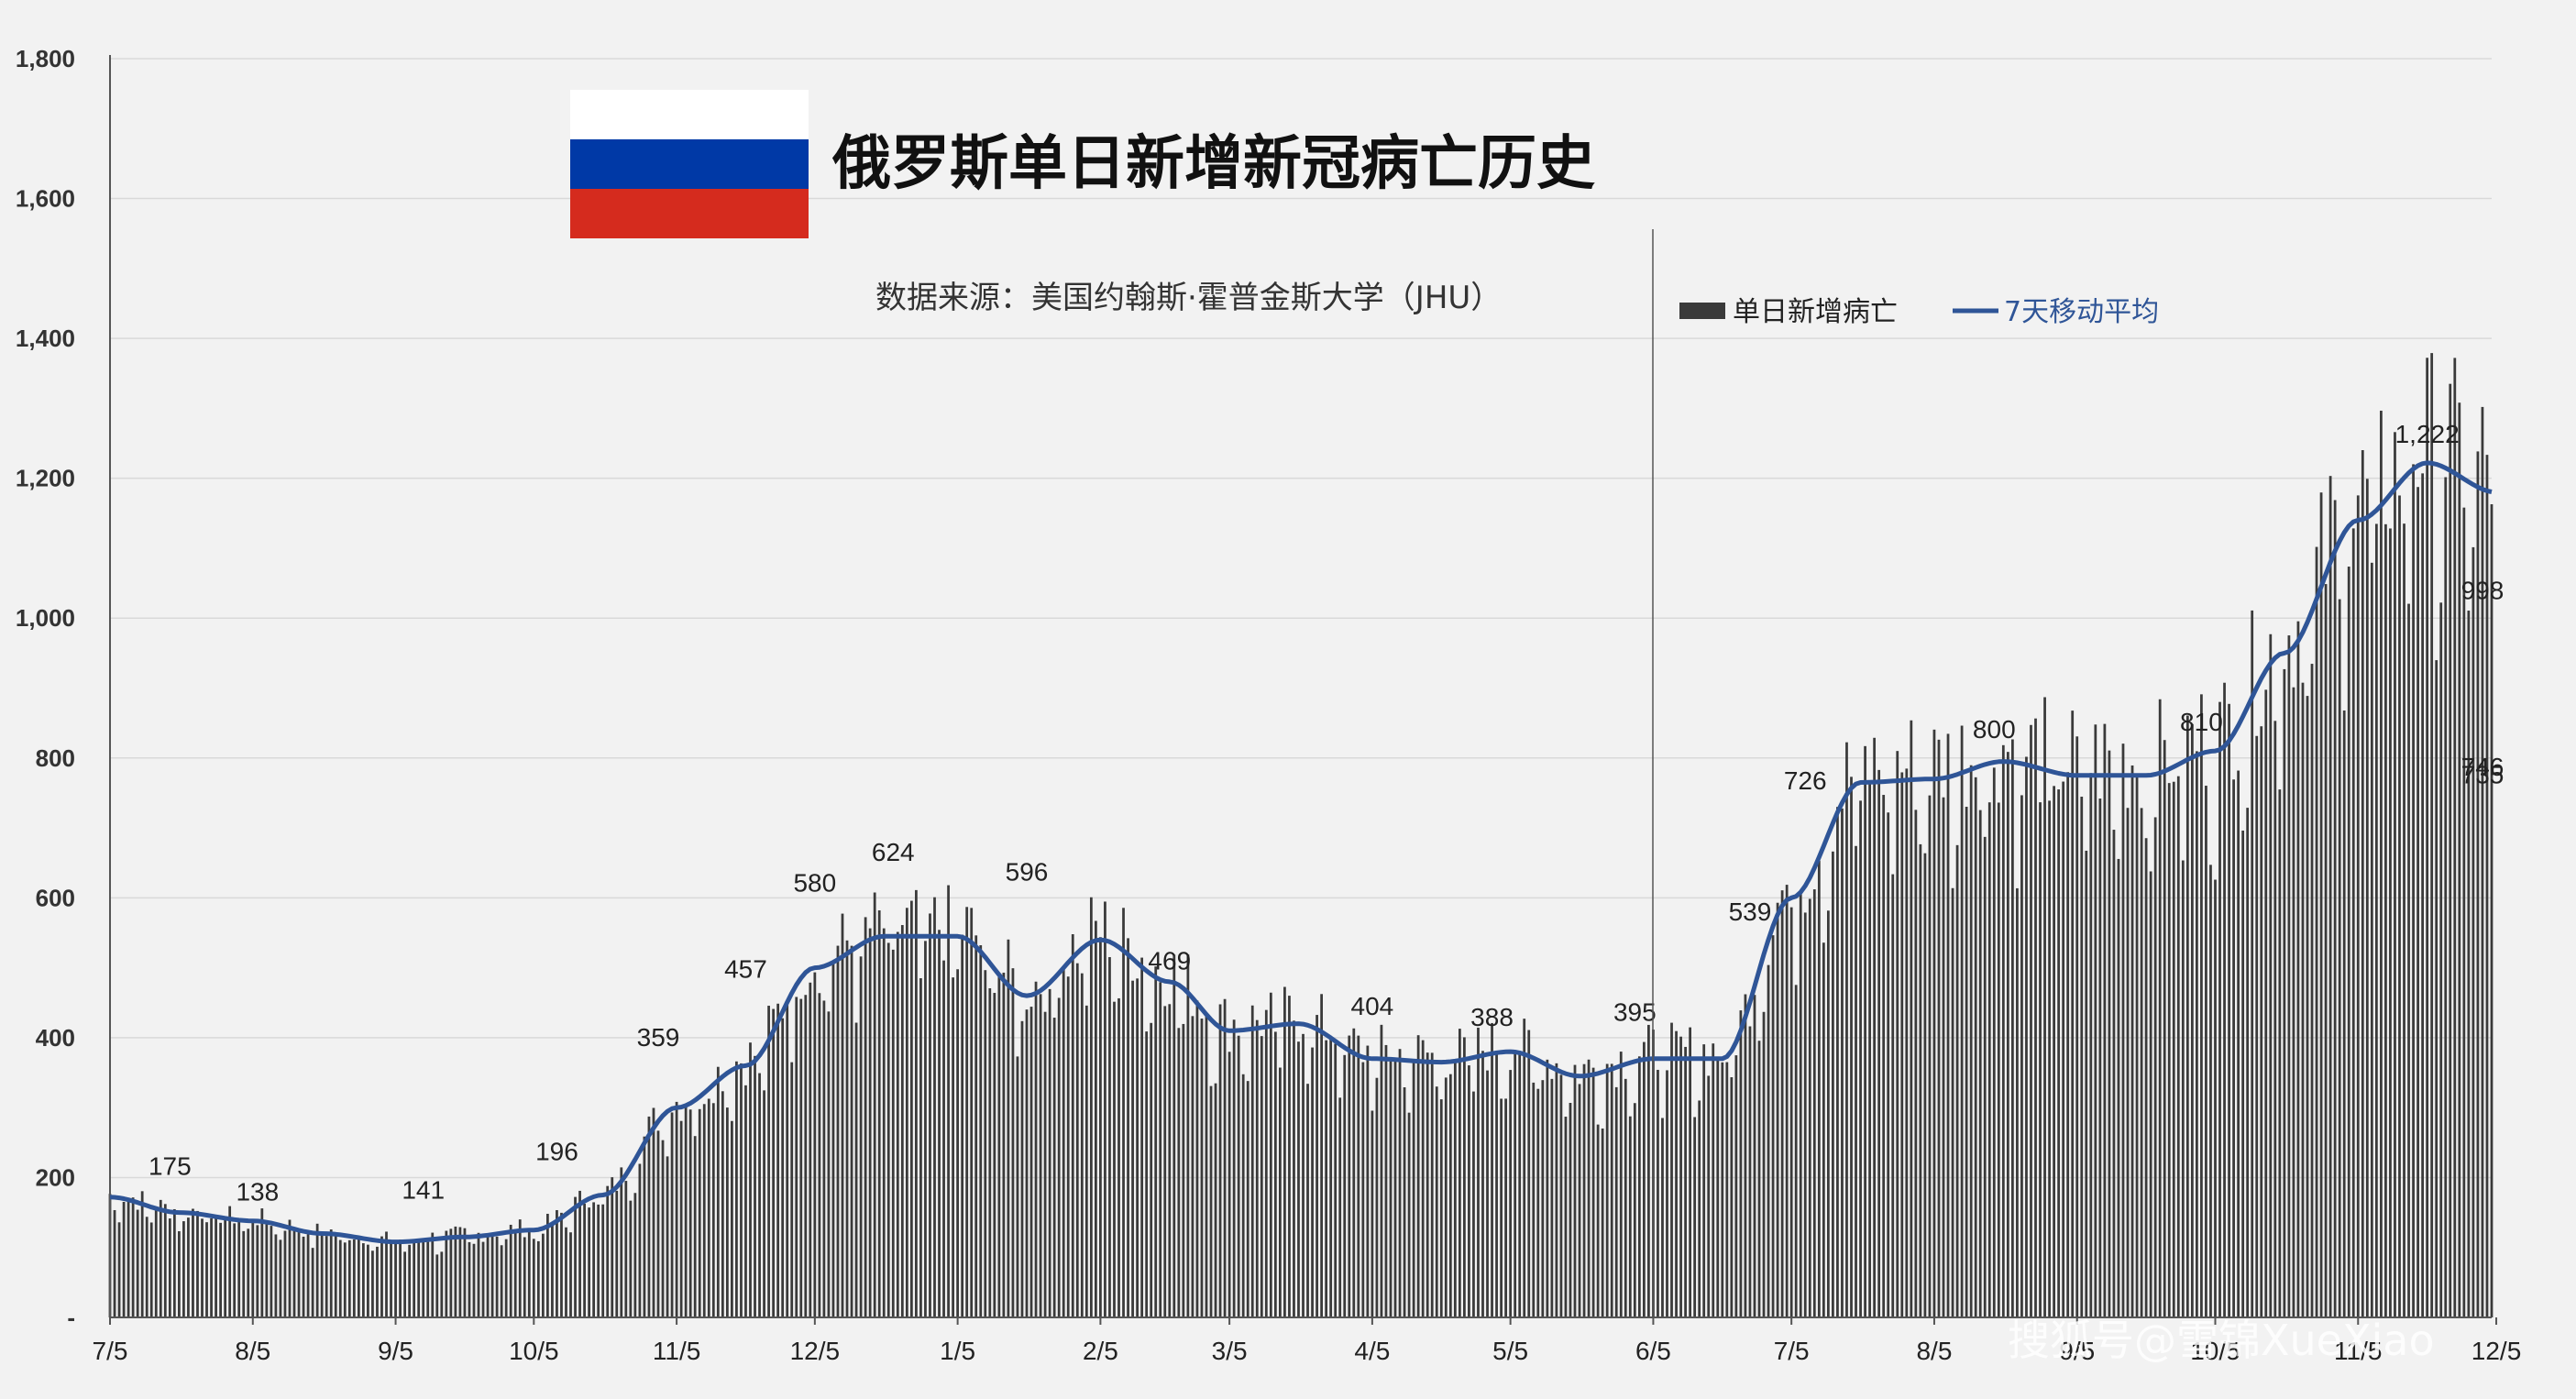 The width and height of the screenshot is (2576, 1399). What do you see at coordinates (253, 1351) in the screenshot?
I see `x-tick-label: 8/5` at bounding box center [253, 1351].